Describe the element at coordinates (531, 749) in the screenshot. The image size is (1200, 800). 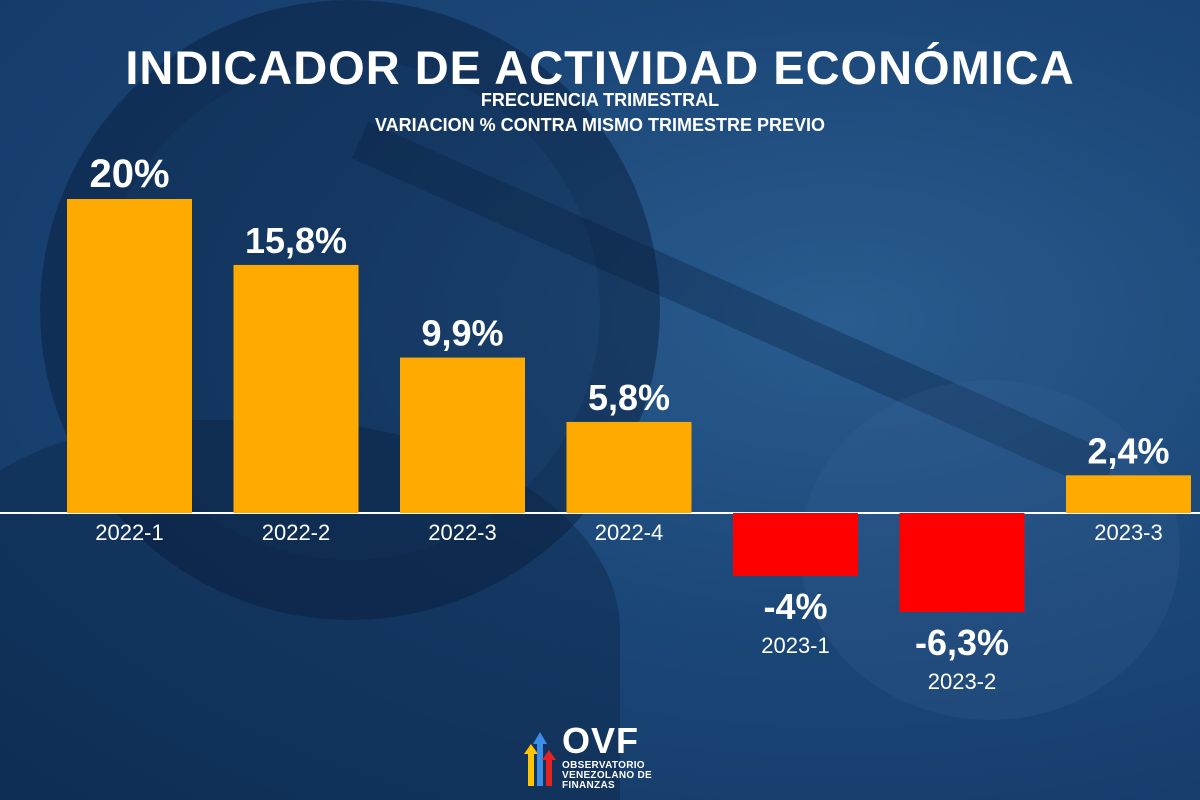
I see `logo-arrow-yellow-icon` at that location.